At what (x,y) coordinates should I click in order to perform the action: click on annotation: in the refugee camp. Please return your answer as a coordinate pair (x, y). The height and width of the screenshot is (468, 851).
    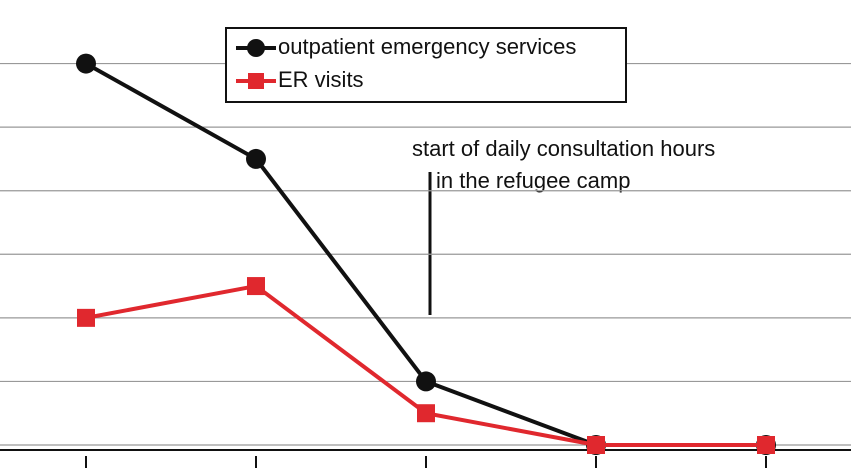
    Looking at the image, I should click on (533, 180).